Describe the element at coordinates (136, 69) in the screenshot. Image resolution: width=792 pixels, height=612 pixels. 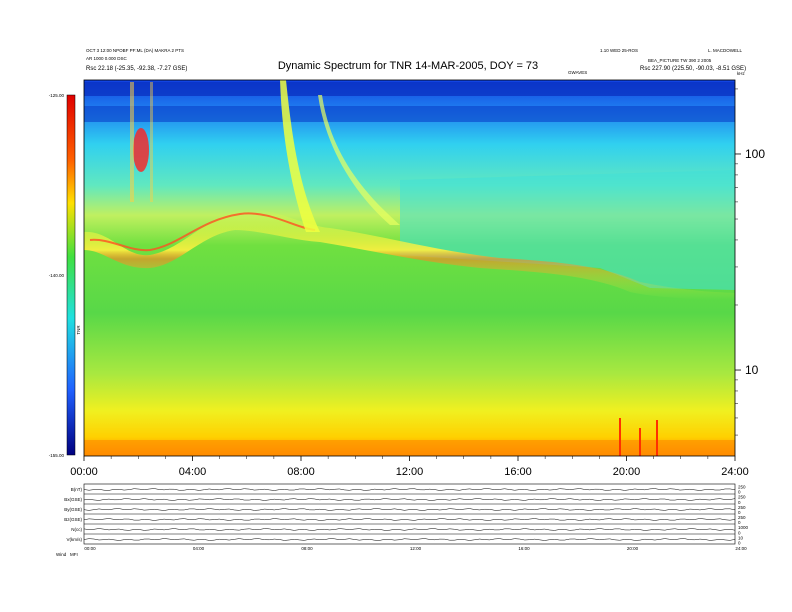
I see `header-left-line3: Rsc 22.18 (-25.35, -92.38, -7.27 GSE)` at that location.